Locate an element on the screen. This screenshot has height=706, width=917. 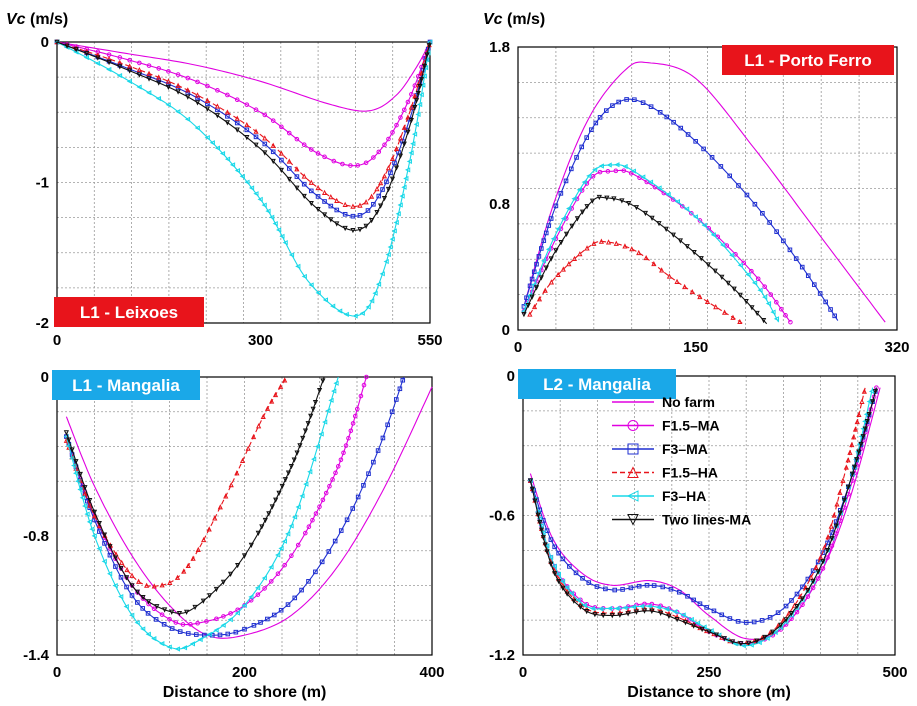
x-tick-label: 200 is located at coordinates (244, 672).